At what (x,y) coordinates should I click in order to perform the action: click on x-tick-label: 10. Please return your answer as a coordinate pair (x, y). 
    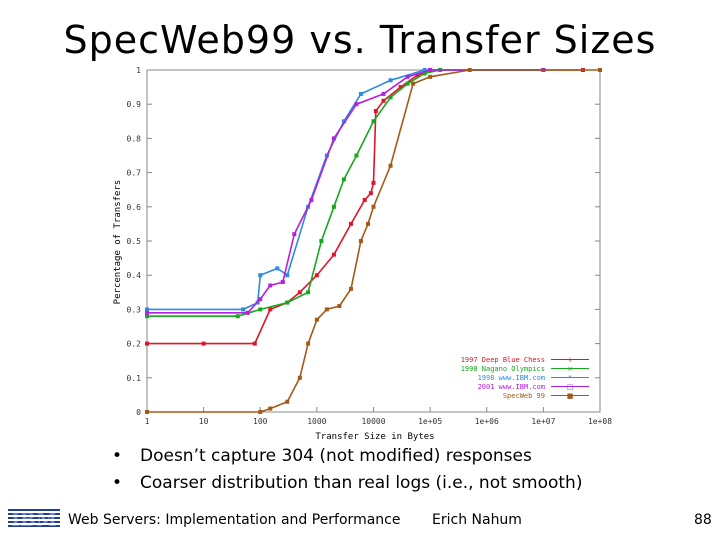
    Looking at the image, I should click on (204, 421).